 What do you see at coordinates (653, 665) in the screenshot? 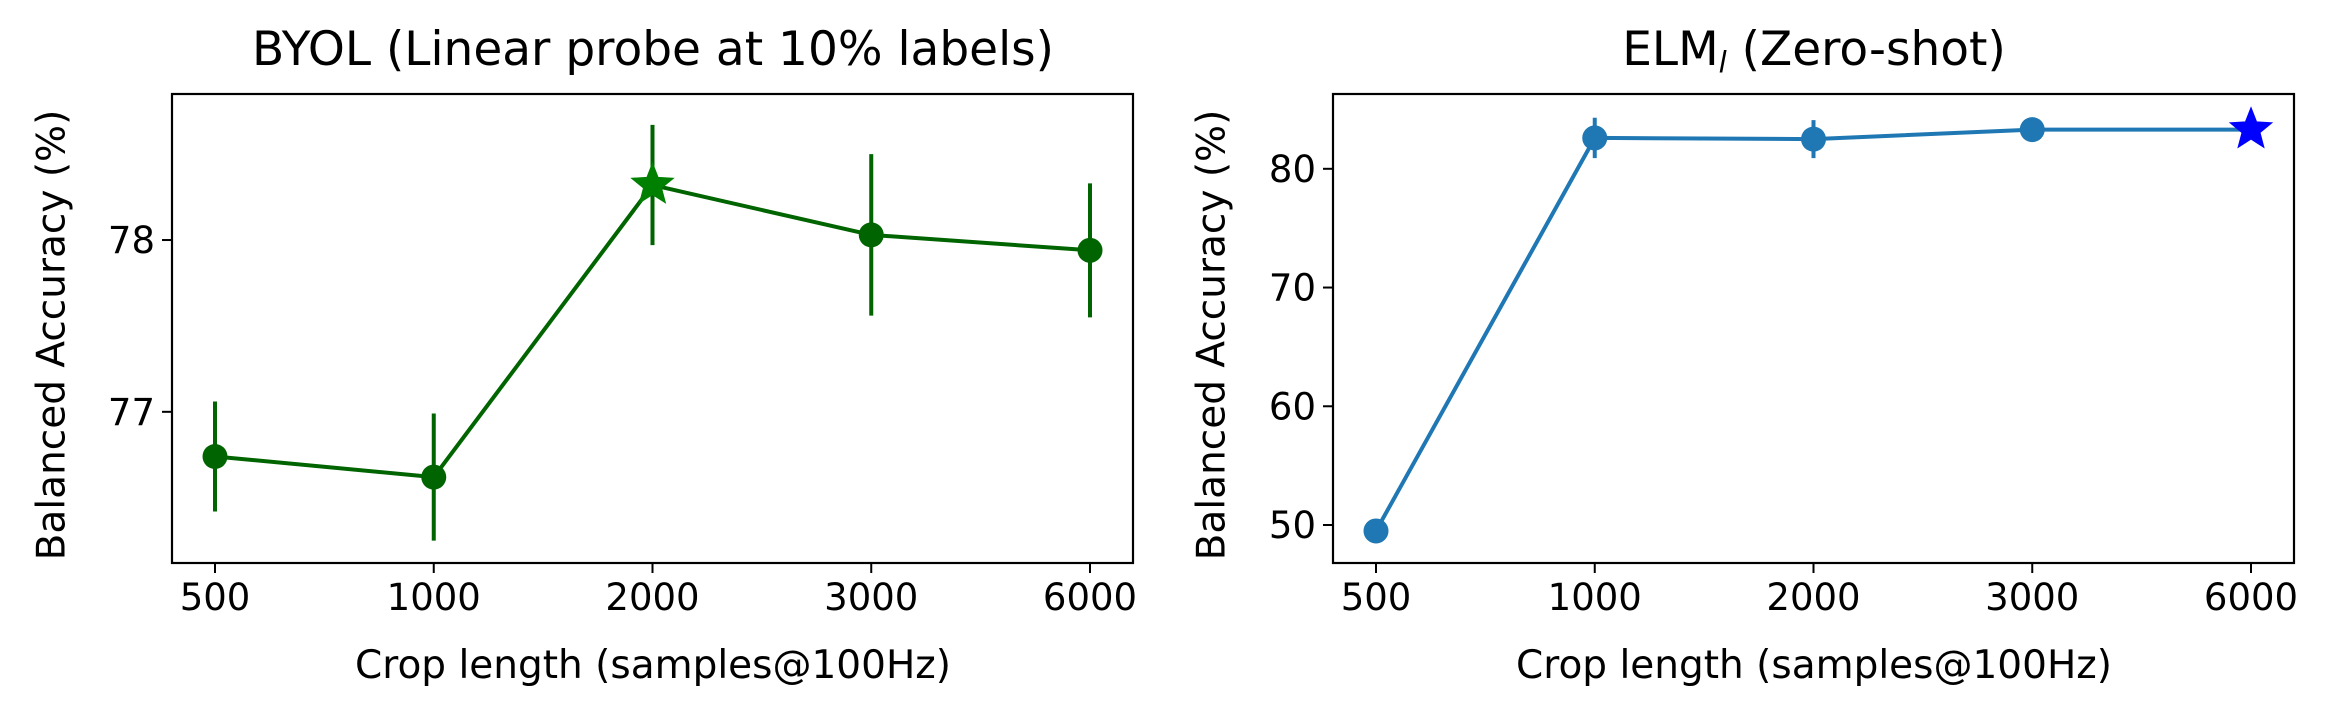
I see `chart-1-xlabel: Crop length (samples@100Hz)` at bounding box center [653, 665].